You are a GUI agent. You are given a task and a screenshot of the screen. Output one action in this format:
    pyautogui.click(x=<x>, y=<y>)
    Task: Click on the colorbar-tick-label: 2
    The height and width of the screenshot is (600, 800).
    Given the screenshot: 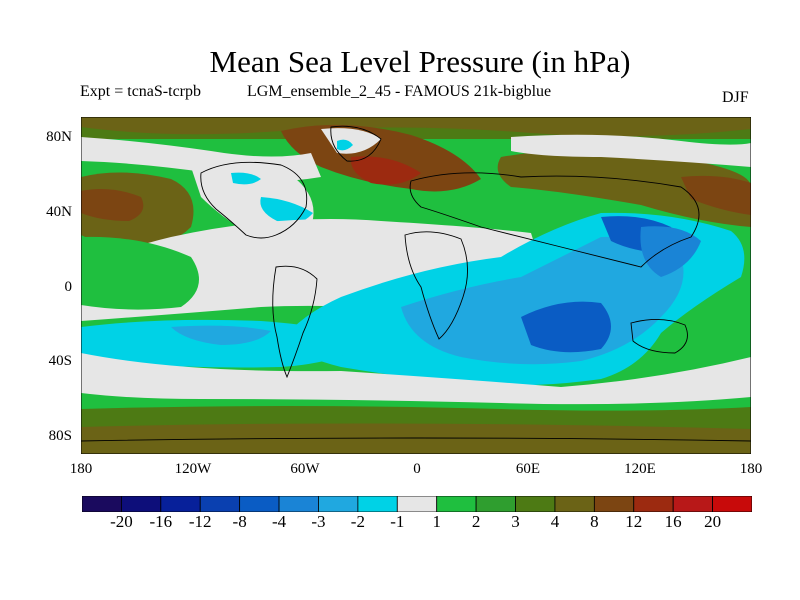 What is the action you would take?
    pyautogui.click(x=476, y=521)
    